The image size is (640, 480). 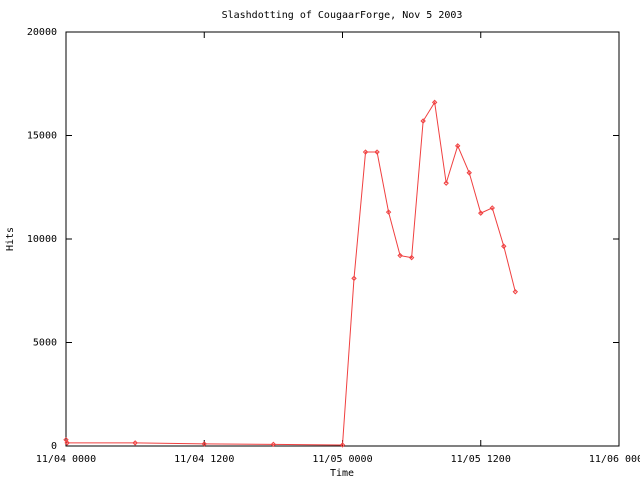 What do you see at coordinates (42, 136) in the screenshot?
I see `y-tick-label: 15000` at bounding box center [42, 136].